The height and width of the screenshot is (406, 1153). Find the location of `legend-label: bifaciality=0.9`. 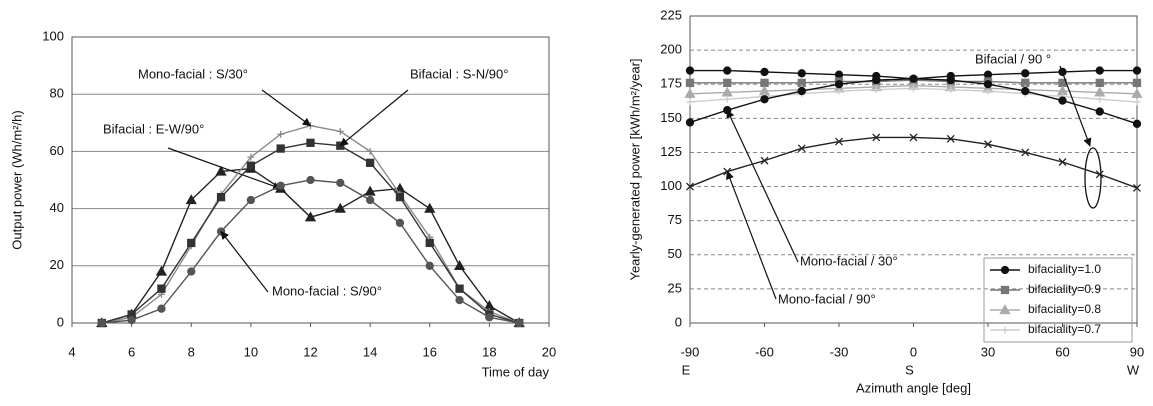

legend-label: bifaciality=0.9 is located at coordinates (1064, 289).